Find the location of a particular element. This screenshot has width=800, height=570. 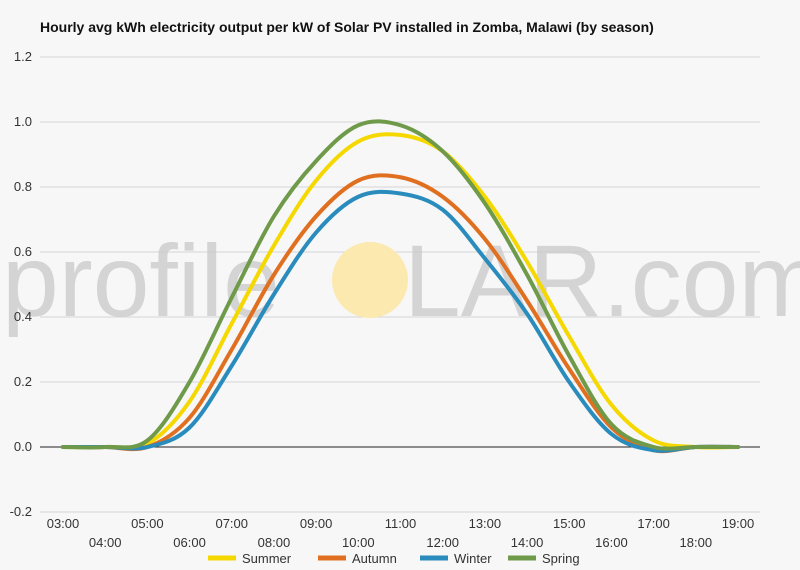

legend-label-autumn: Autumn is located at coordinates (374, 558).